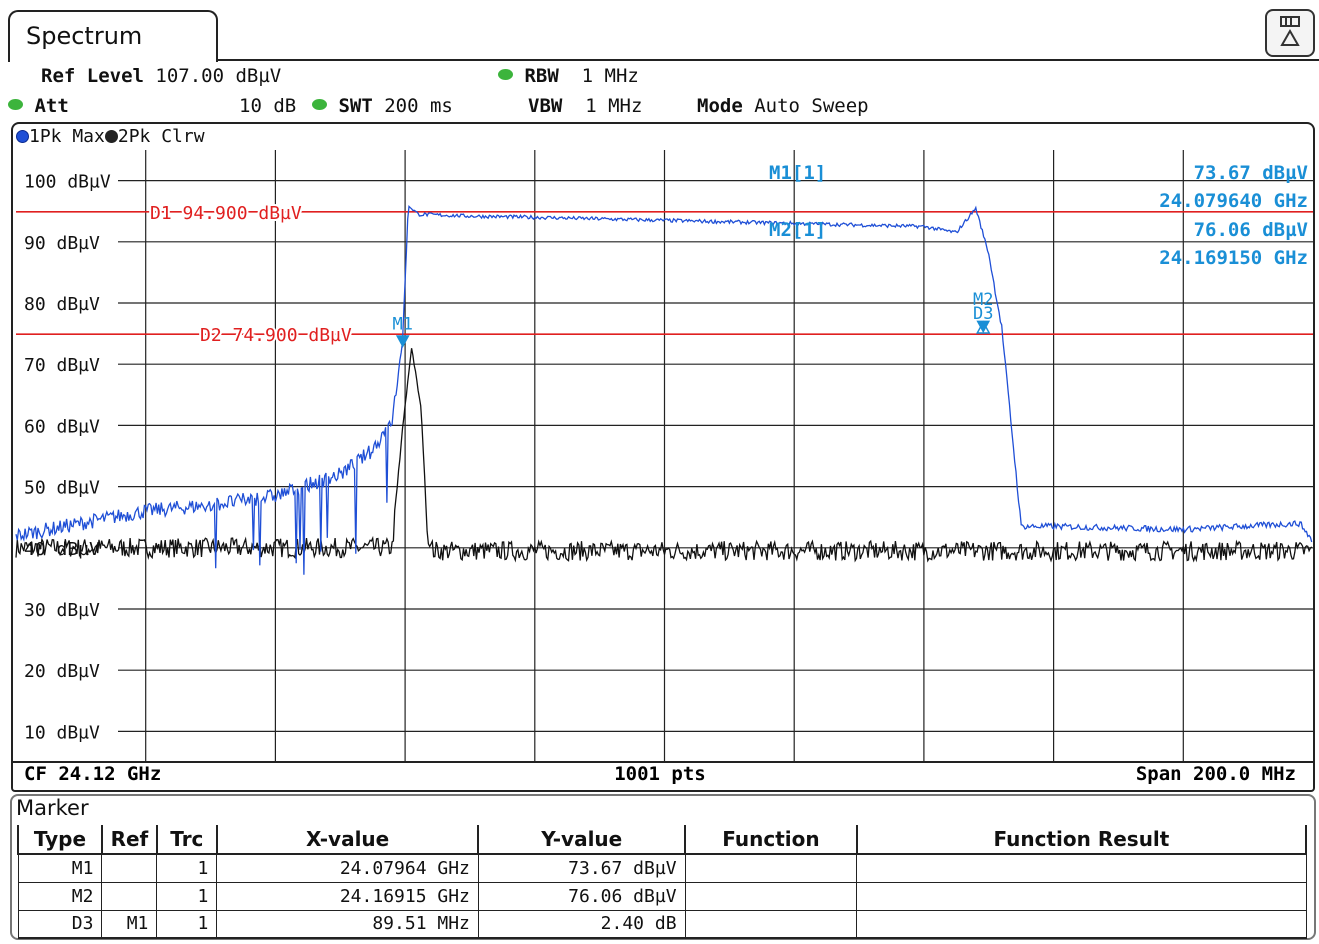  I want to click on table-row: M2 1 24.16915 GHz 76.06 dBµV, so click(662, 896).